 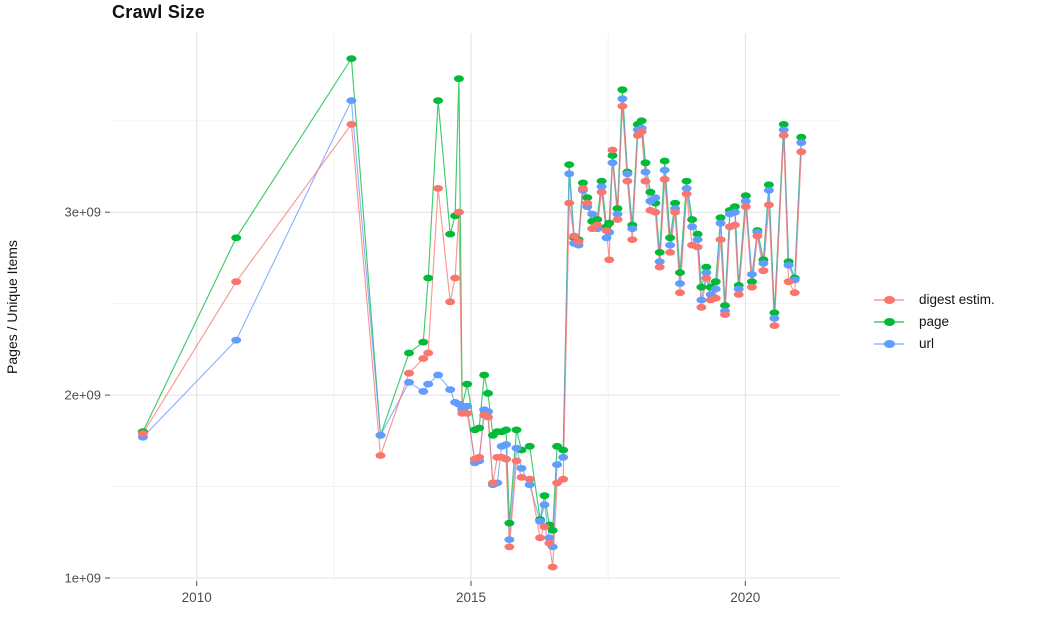 I want to click on y-tick-label: 3e+09, so click(x=82, y=212).